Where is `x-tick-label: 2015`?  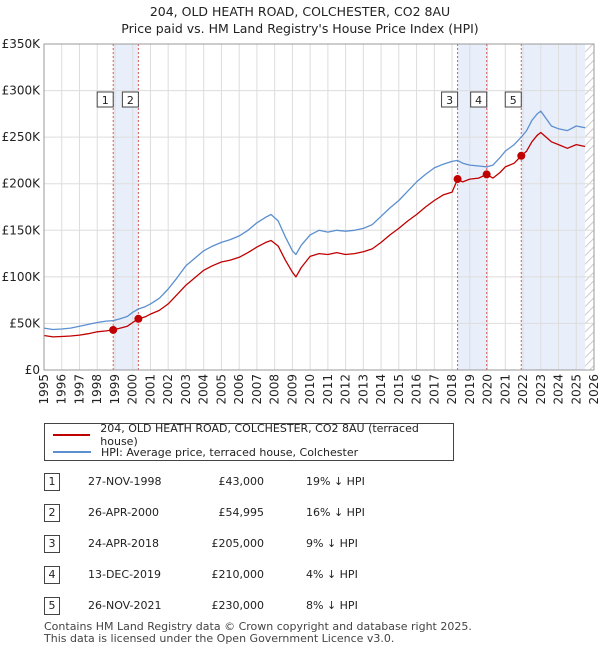 x-tick-label: 2015 is located at coordinates (399, 389).